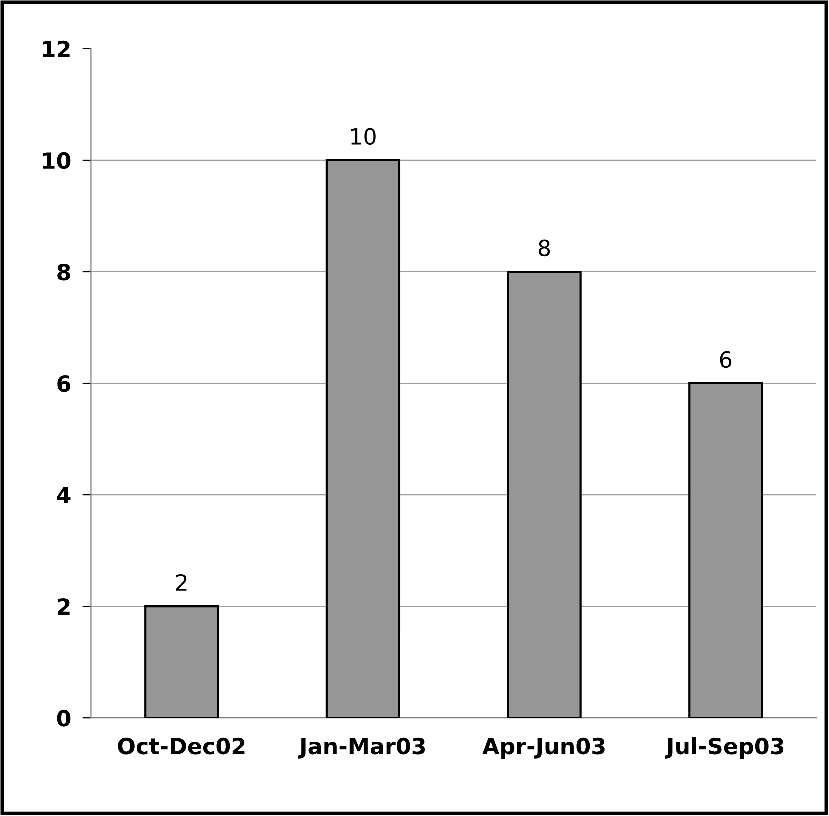  Describe the element at coordinates (181, 746) in the screenshot. I see `x-tick-label: Oct-Dec02` at that location.